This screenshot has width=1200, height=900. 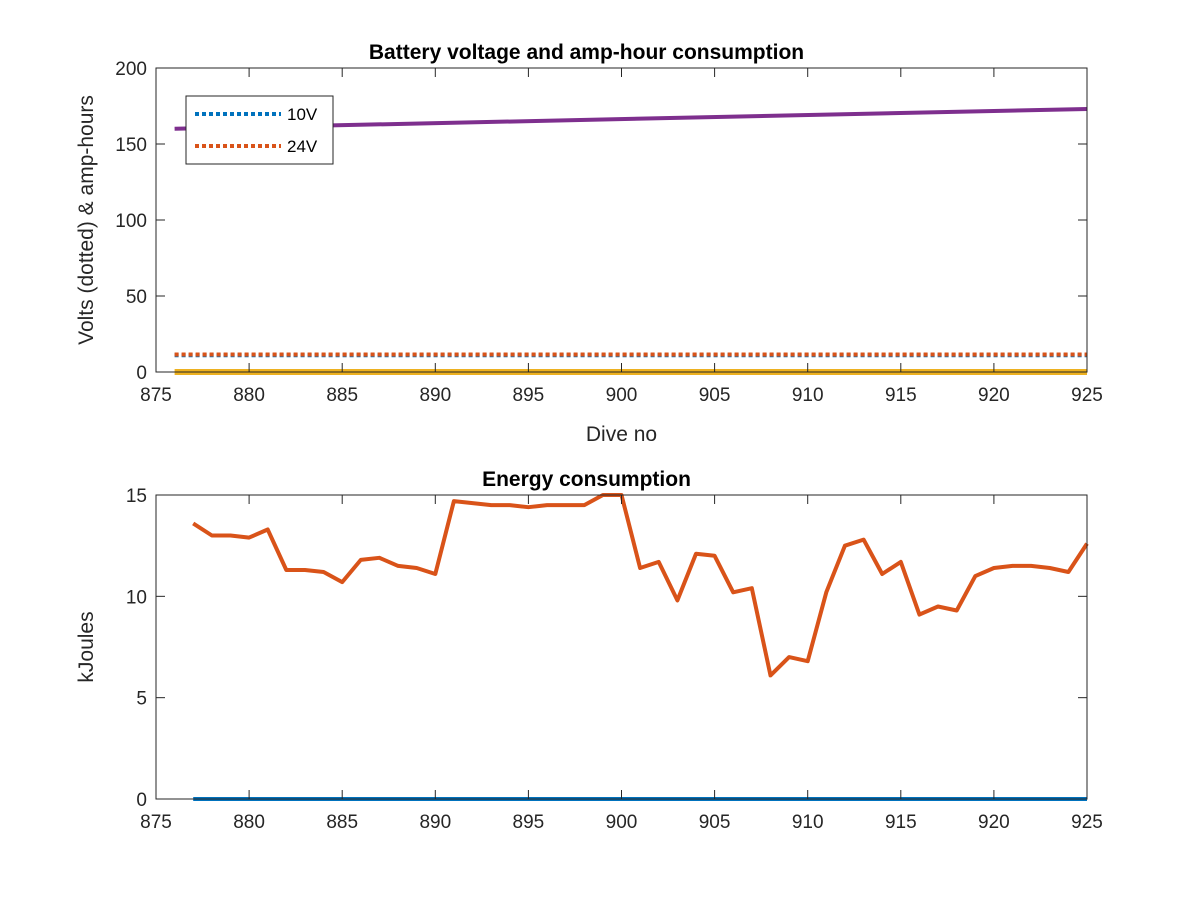 I want to click on energy-x-tick-label: 890, so click(x=435, y=822).